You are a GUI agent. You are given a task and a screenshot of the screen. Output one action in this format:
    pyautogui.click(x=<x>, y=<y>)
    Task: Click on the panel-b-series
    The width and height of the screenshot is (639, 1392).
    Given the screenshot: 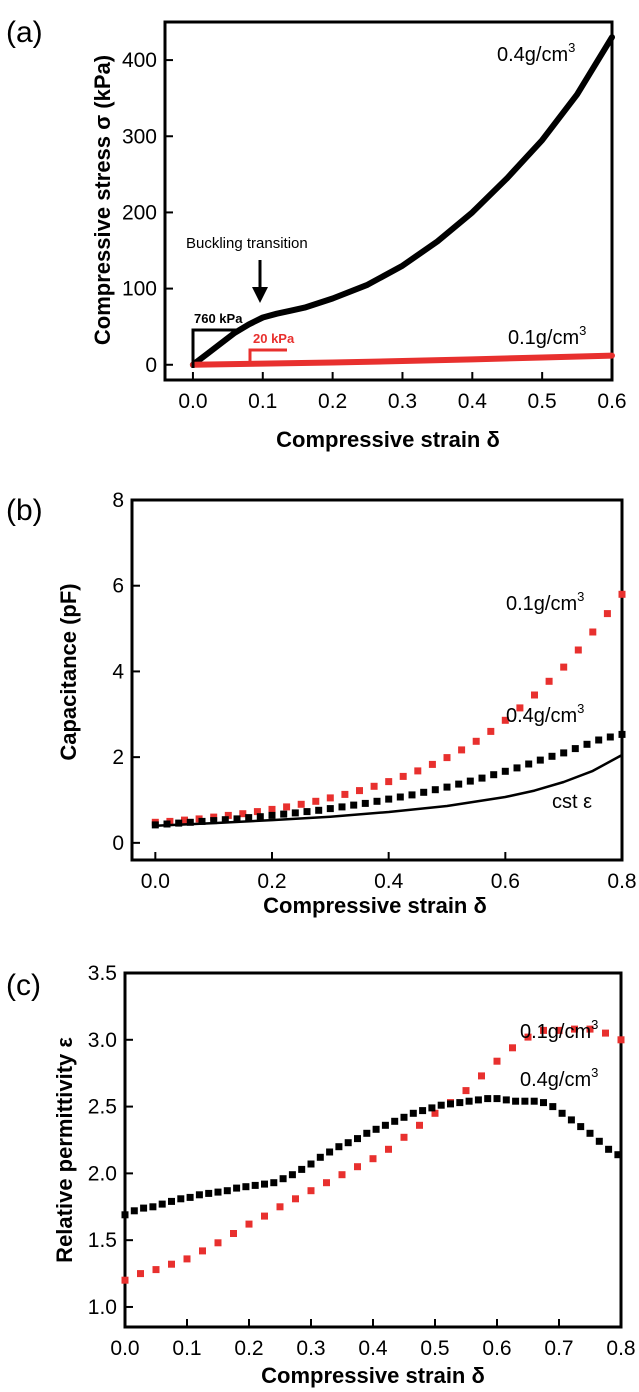 What is the action you would take?
    pyautogui.click(x=388, y=709)
    